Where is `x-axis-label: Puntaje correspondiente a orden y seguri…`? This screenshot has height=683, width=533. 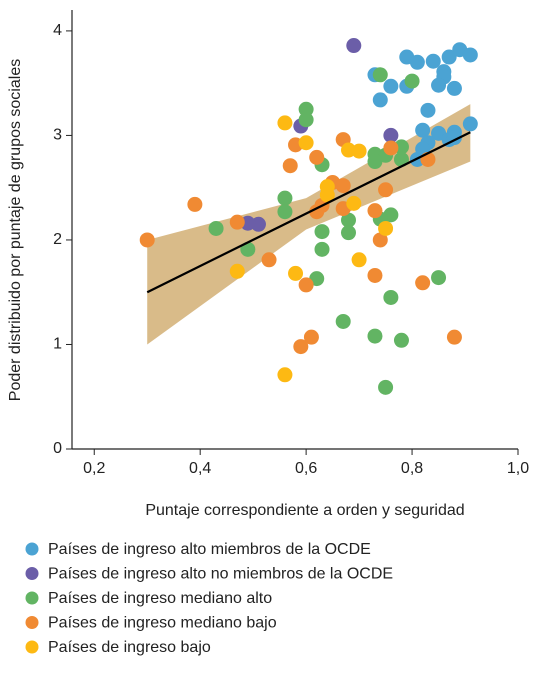
x-axis-label: Puntaje correspondiente a orden y seguri… is located at coordinates (304, 510).